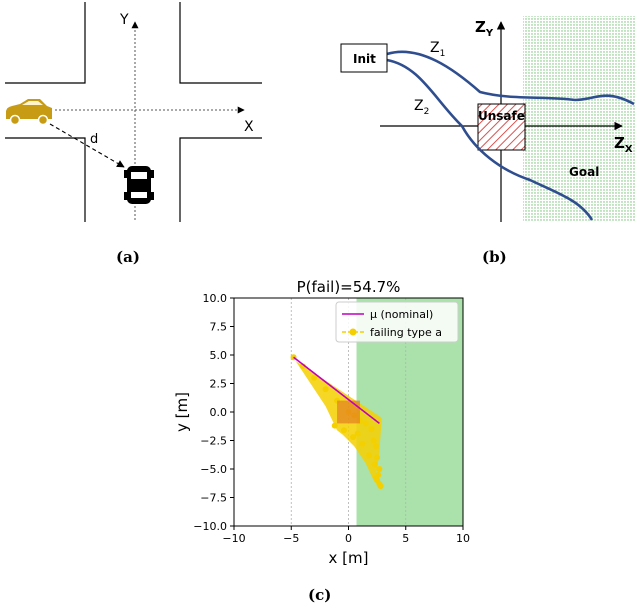 This screenshot has height=613, width=640. What do you see at coordinates (406, 332) in the screenshot?
I see `legend-fail-label: failing type a` at bounding box center [406, 332].